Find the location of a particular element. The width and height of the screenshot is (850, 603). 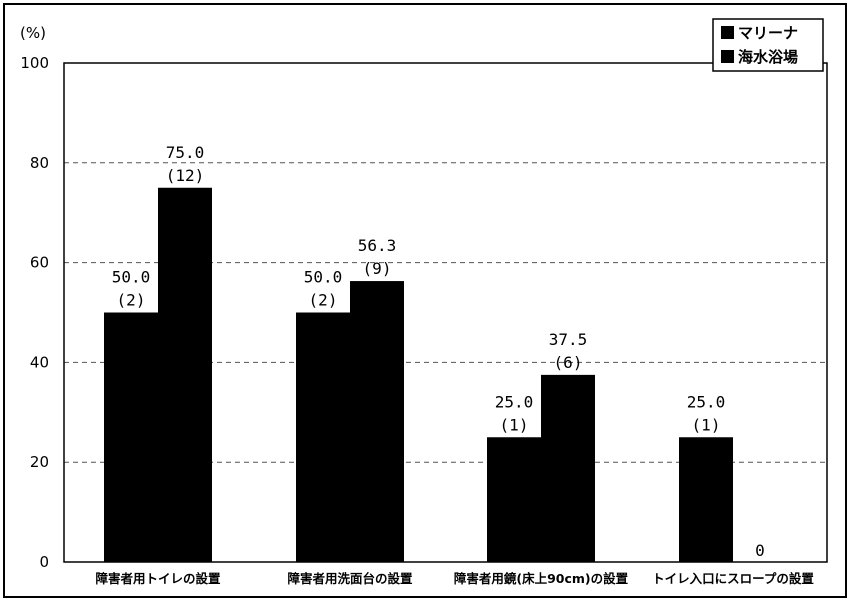

count-label-series1-cat0: (12) is located at coordinates (185, 175).